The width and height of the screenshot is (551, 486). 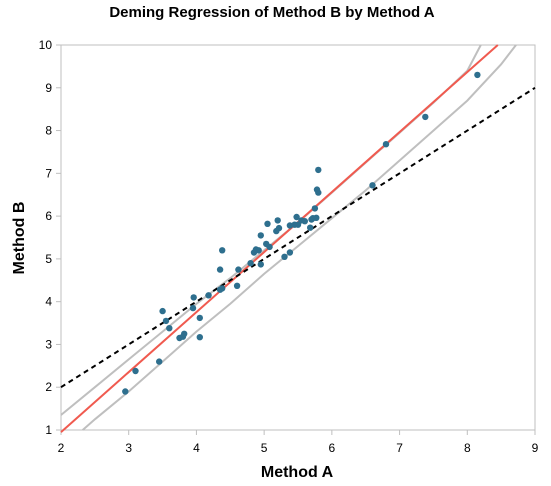 What do you see at coordinates (264, 448) in the screenshot?
I see `x-tick-label: 5` at bounding box center [264, 448].